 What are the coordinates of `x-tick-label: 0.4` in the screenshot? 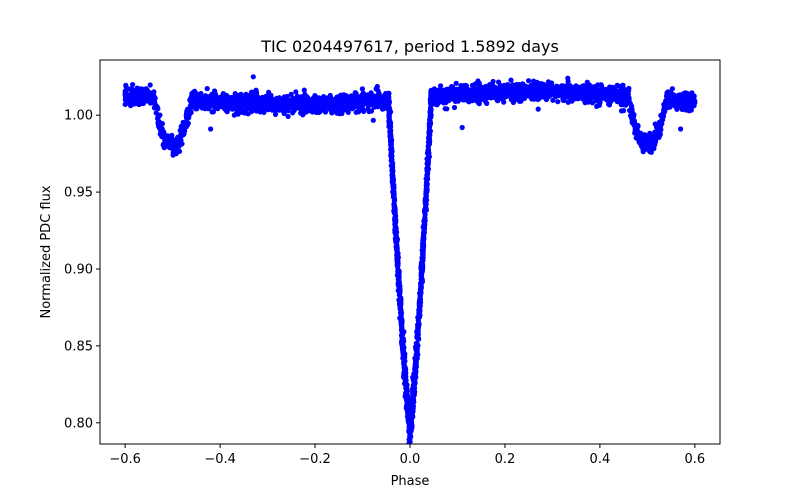 It's located at (600, 459).